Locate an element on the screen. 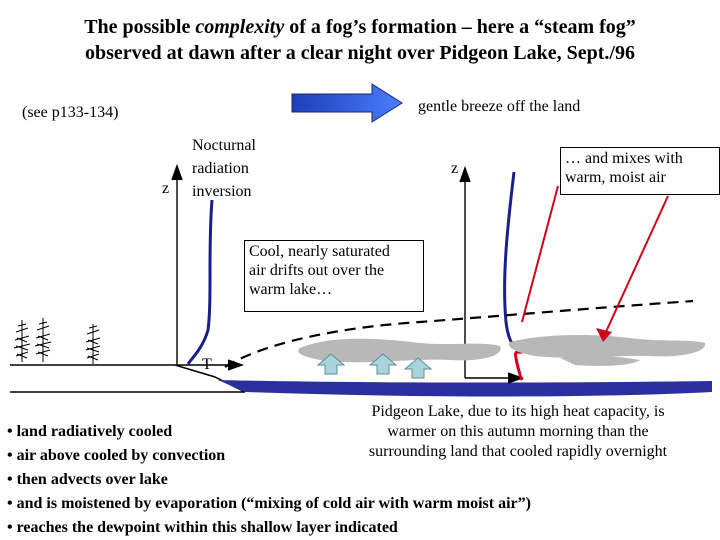 This screenshot has height=540, width=720. fog-patches is located at coordinates (502, 350).